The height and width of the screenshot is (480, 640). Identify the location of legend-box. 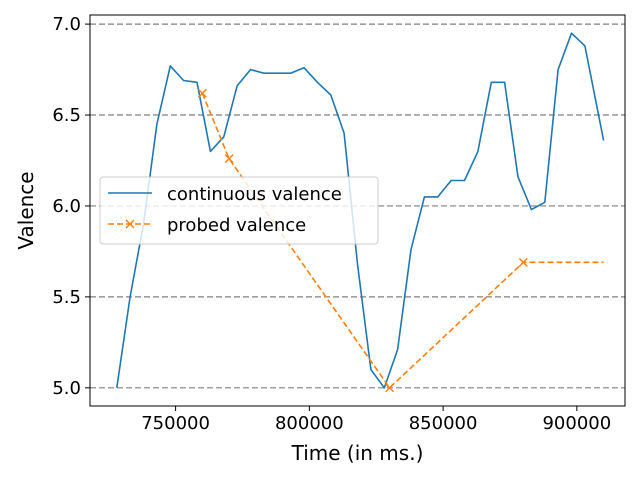
(239, 210).